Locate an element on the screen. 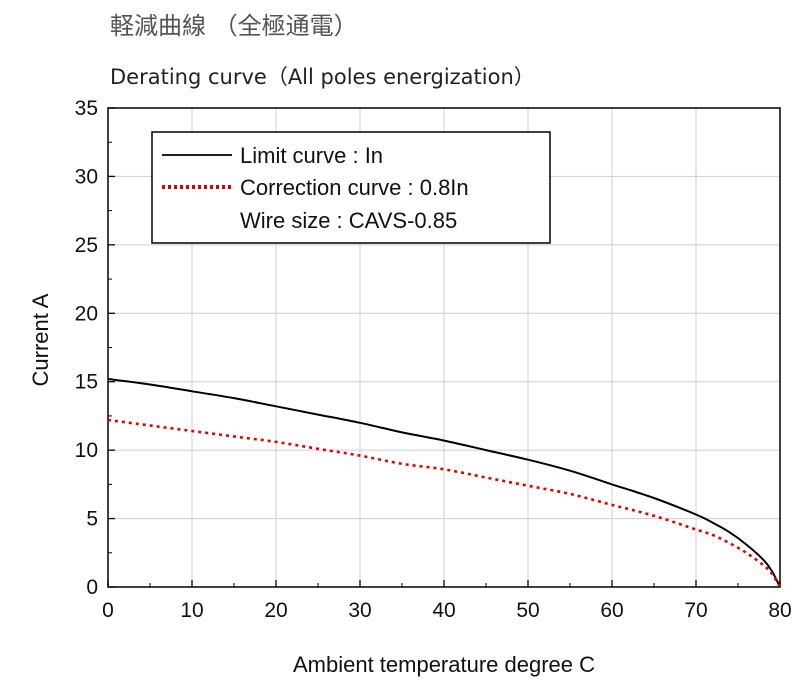  y-tick-label: 35 is located at coordinates (86, 108).